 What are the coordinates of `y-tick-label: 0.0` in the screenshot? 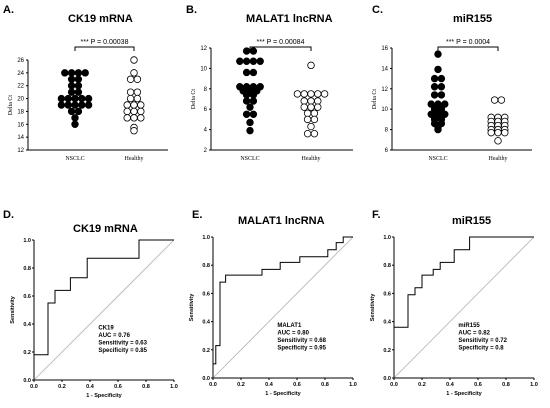 It's located at (206, 379).